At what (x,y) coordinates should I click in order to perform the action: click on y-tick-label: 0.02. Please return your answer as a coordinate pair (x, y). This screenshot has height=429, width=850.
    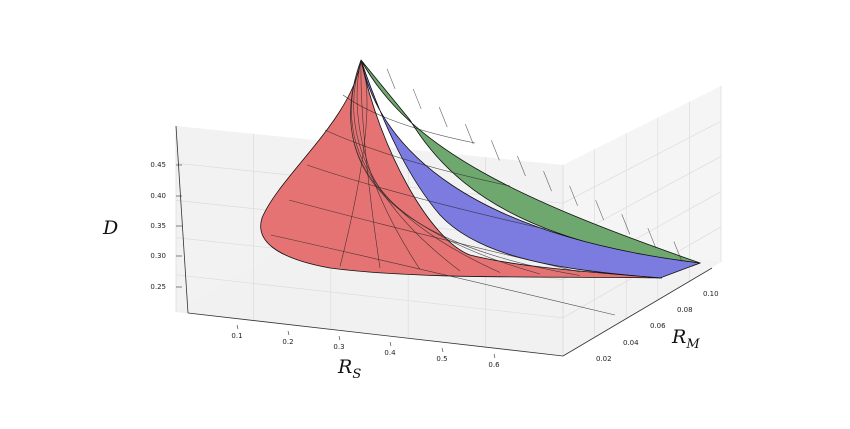
    Looking at the image, I should click on (604, 359).